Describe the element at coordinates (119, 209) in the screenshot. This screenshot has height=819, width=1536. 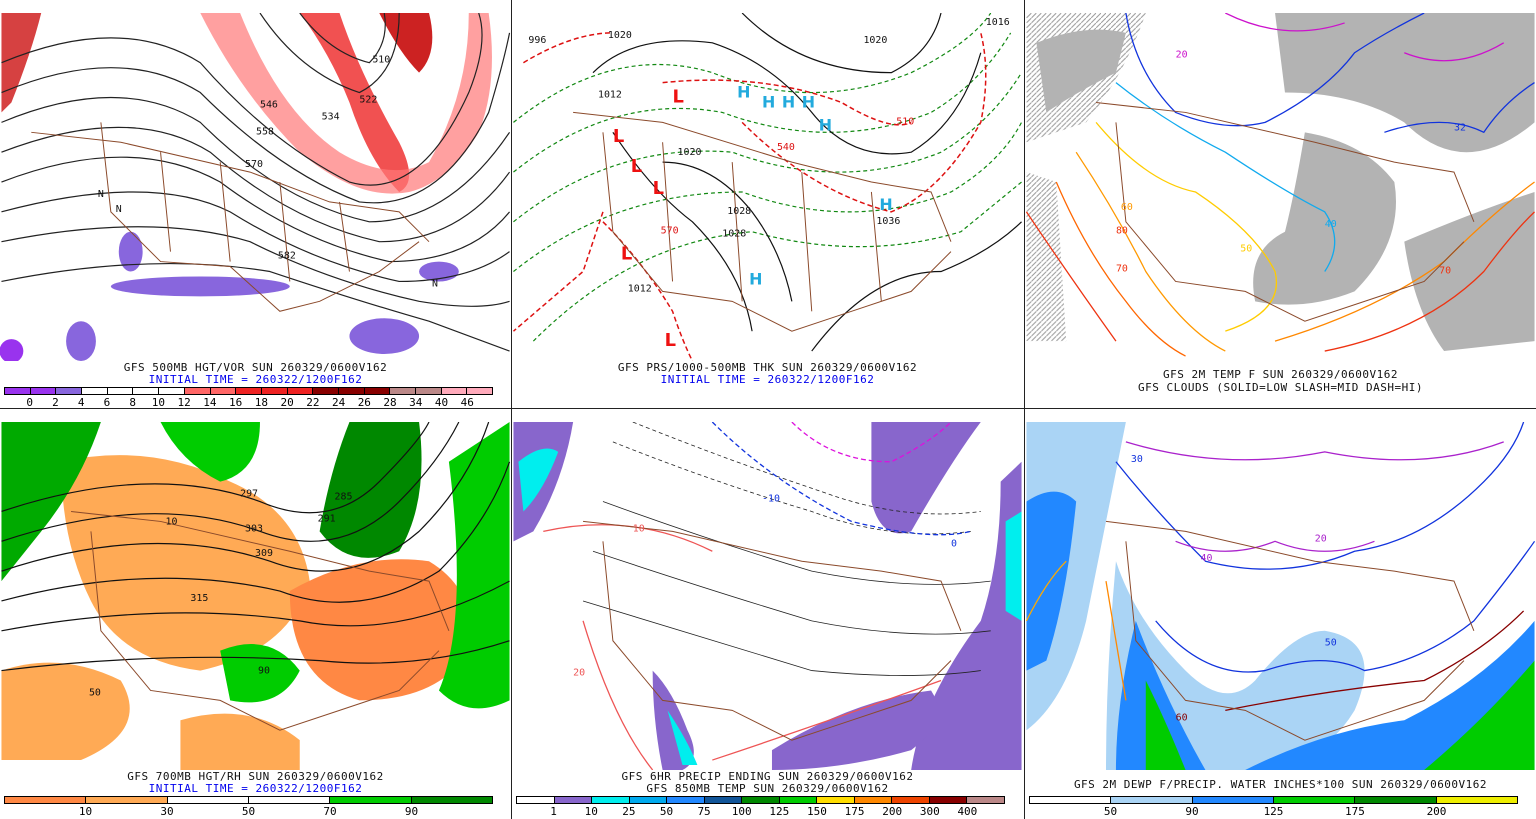
I see `vorticity-marker: N` at that location.